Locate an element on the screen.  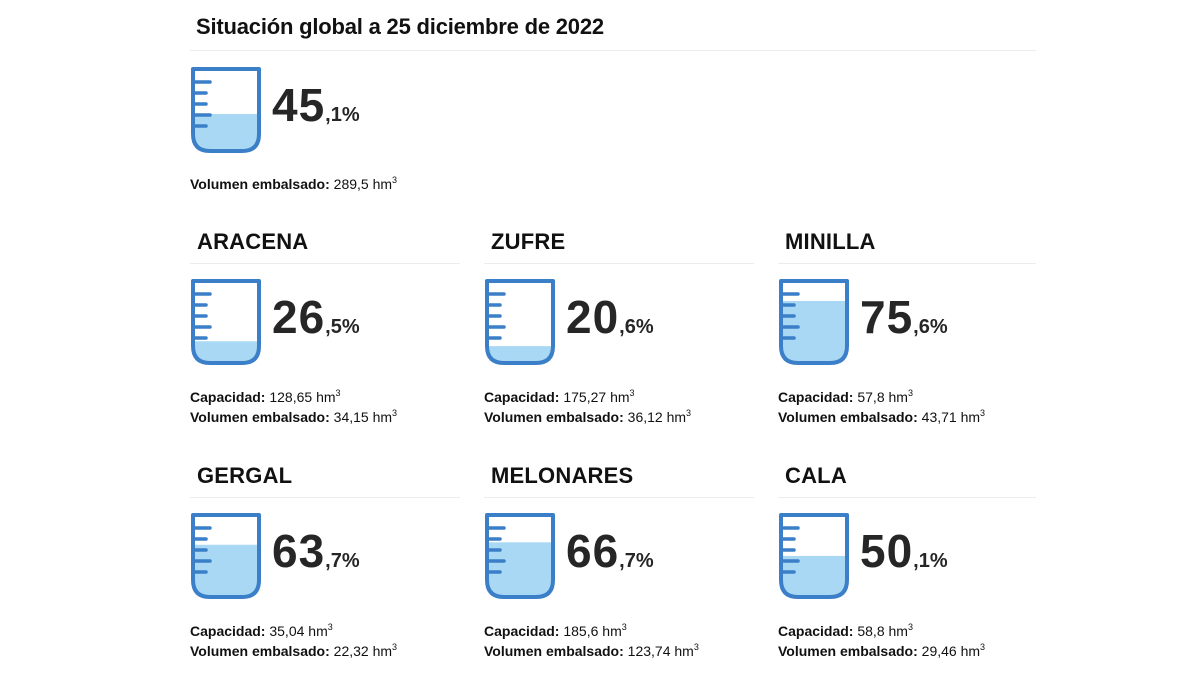
percentage-integer: 66 is located at coordinates (593, 551).